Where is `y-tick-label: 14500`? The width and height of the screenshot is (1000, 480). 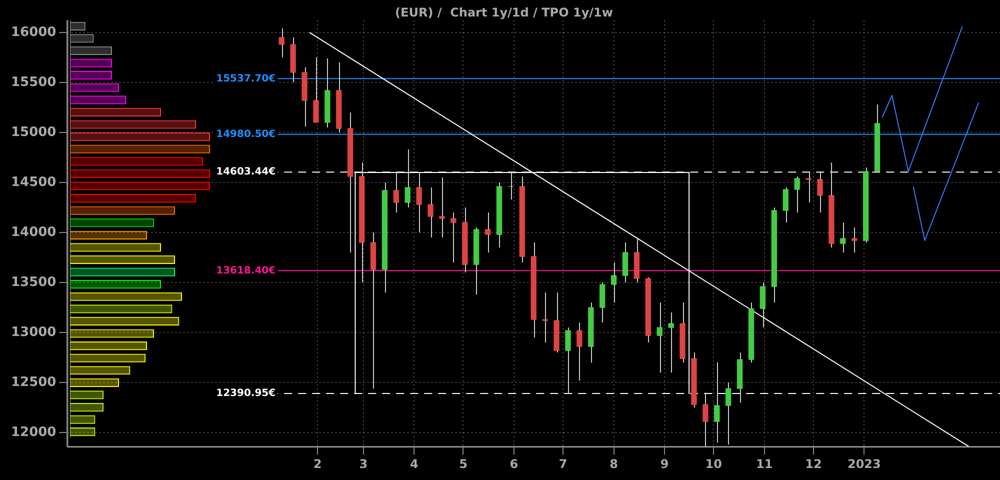
y-tick-label: 14500 is located at coordinates (33, 182).